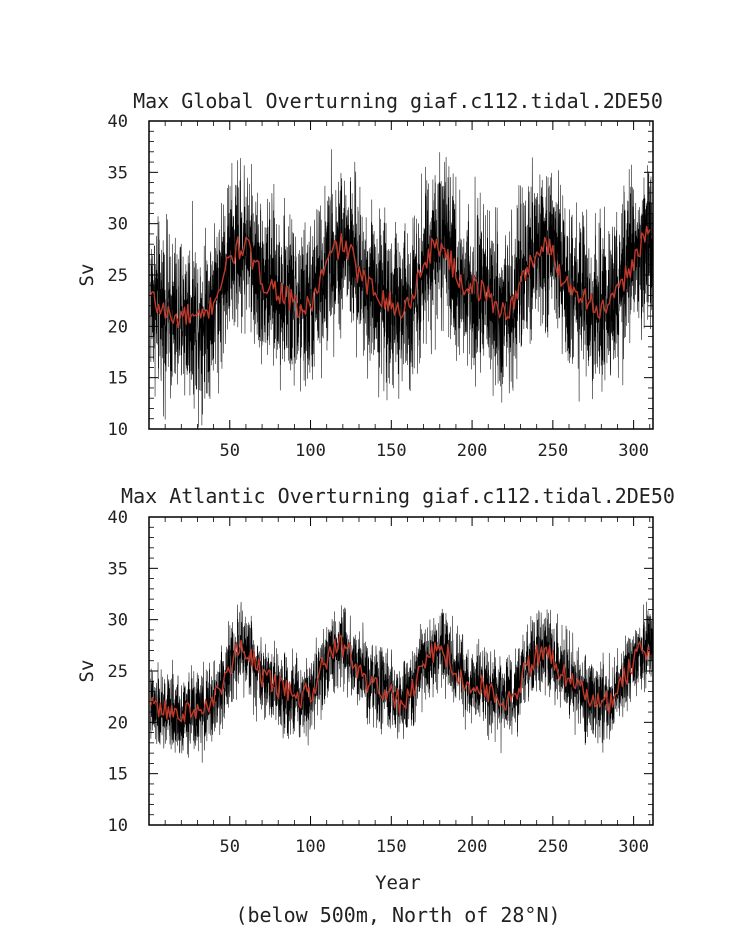 This screenshot has width=733, height=945. Describe the element at coordinates (87, 671) in the screenshot. I see `atlantic-y-axis-label: Sv` at that location.